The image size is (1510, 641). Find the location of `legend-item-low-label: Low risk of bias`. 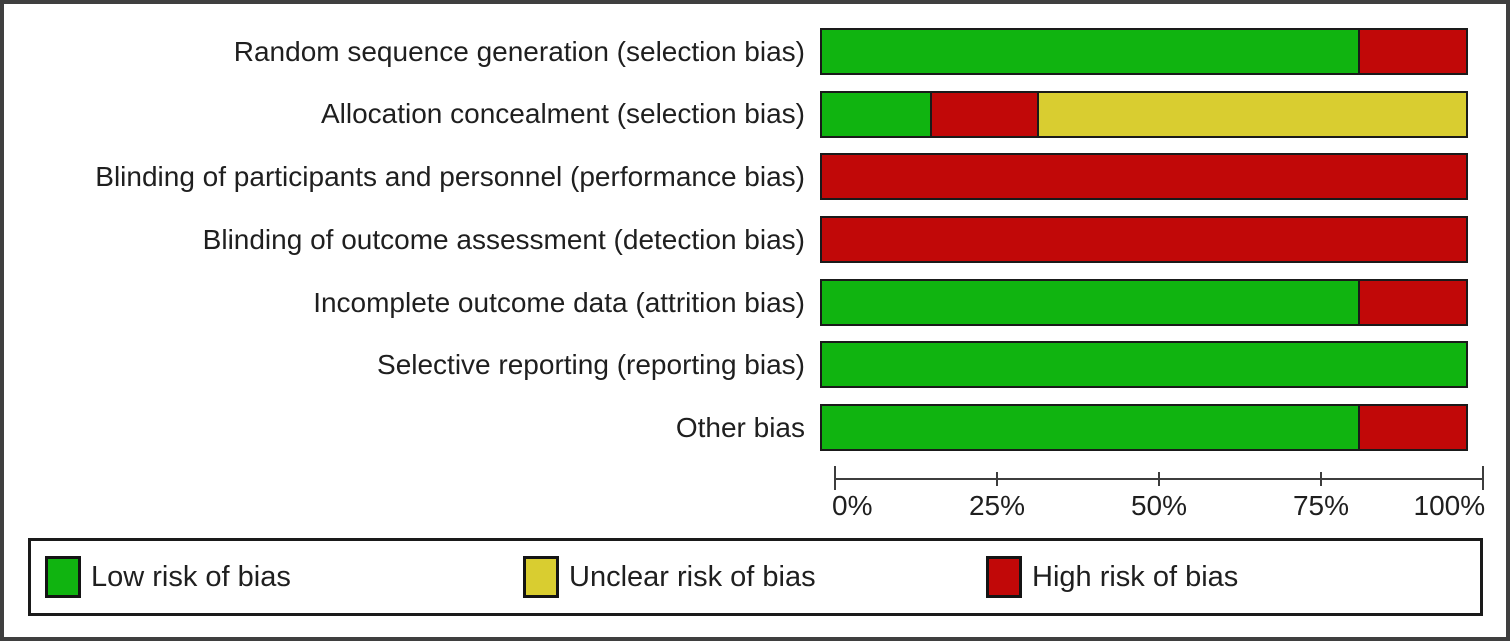

legend-item-low-label: Low risk of bias is located at coordinates (191, 576).